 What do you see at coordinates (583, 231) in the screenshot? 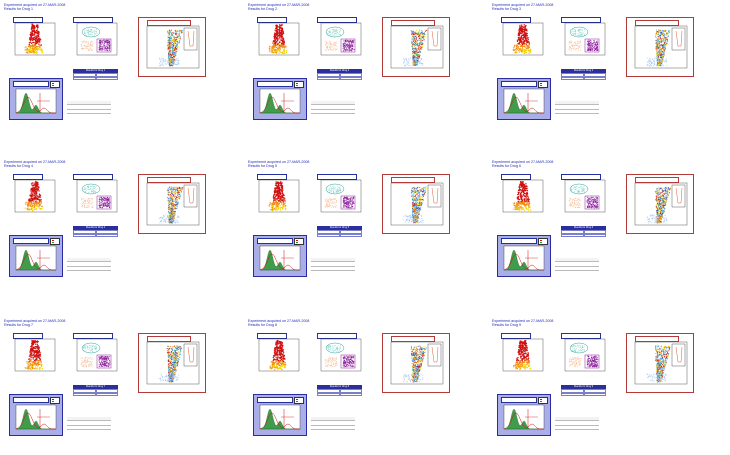
I see `results-table: Results for Drug 6` at bounding box center [583, 231].